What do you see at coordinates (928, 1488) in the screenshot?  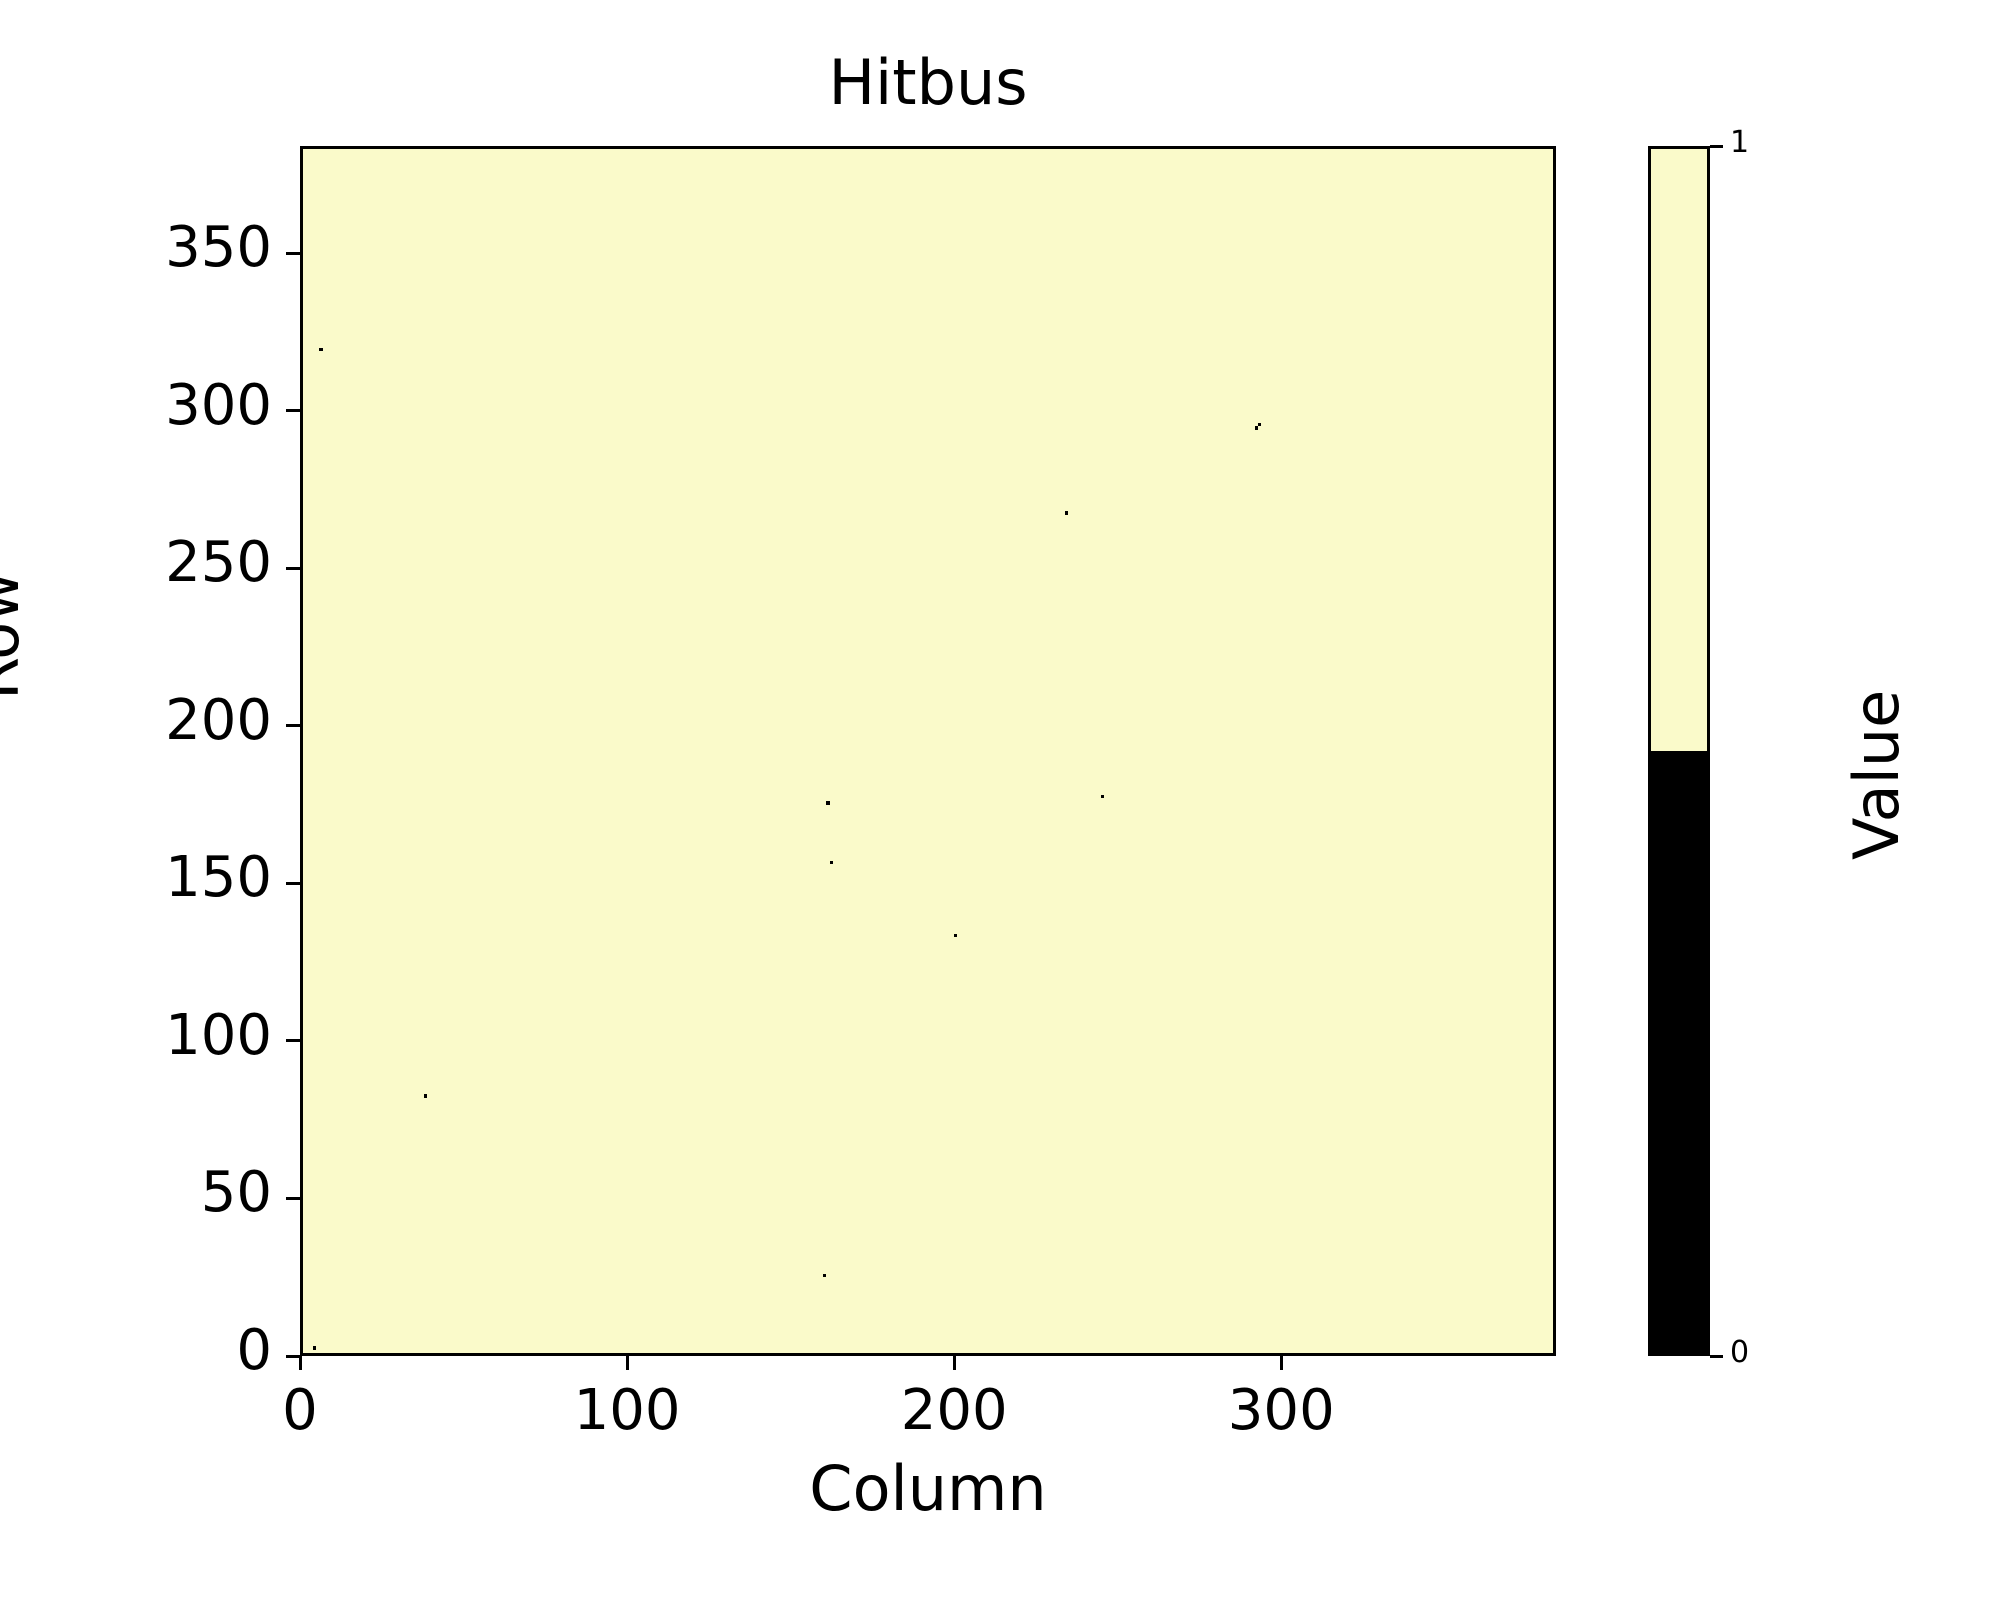 I see `x-axis-label: Column` at bounding box center [928, 1488].